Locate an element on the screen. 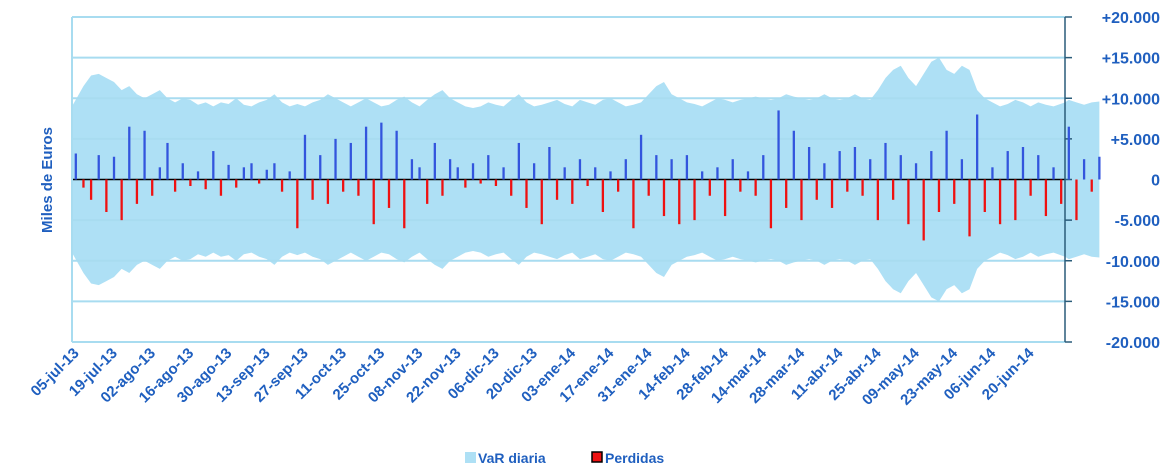 This screenshot has height=476, width=1170. y-tick-label: +10.000 is located at coordinates (1131, 99).